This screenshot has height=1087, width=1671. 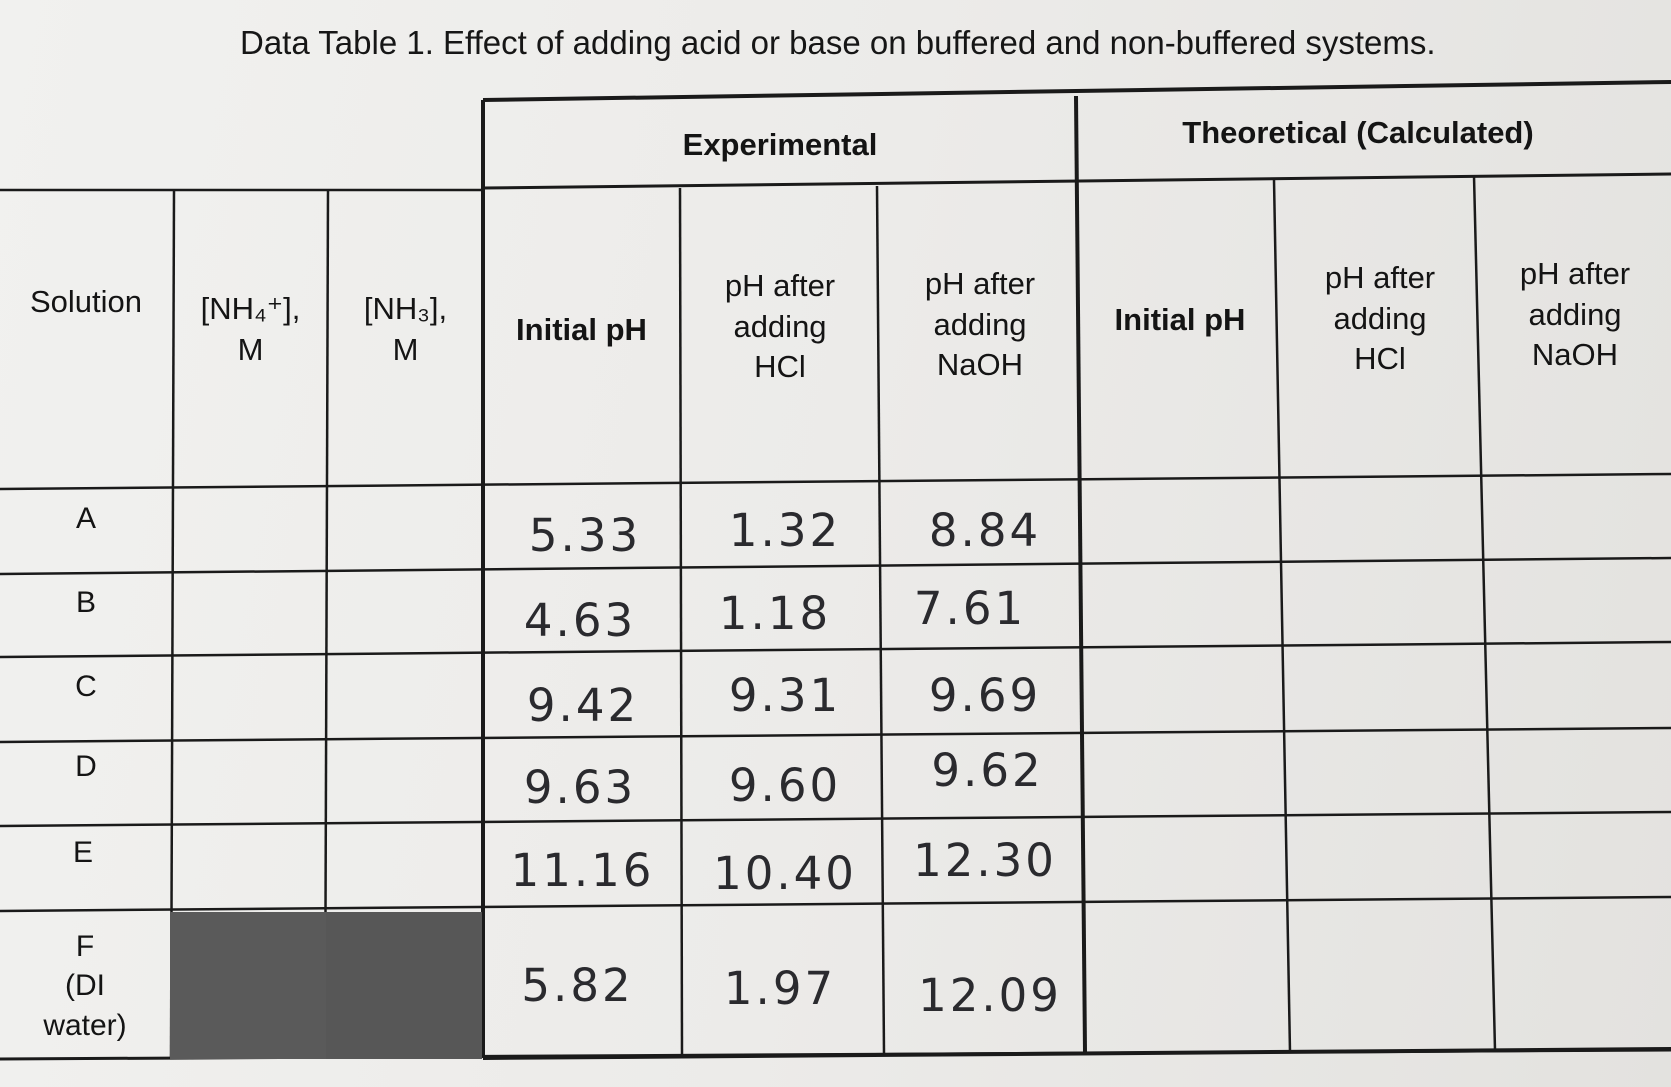 What do you see at coordinates (785, 785) in the screenshot?
I see `cell-d-exp-ph-hcl: 9.60` at bounding box center [785, 785].